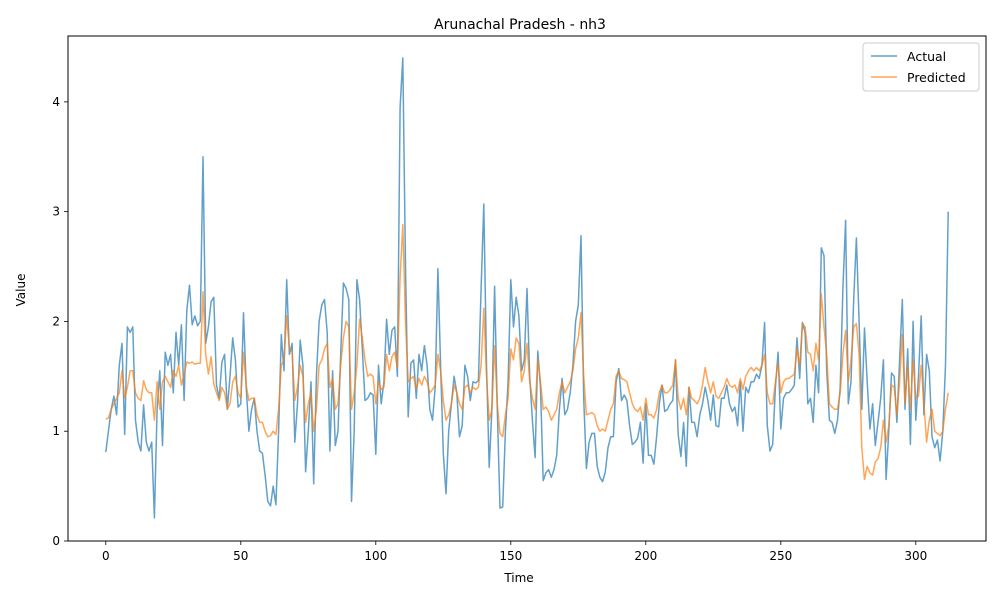  Describe the element at coordinates (56, 321) in the screenshot. I see `y-tick-label: 2` at that location.